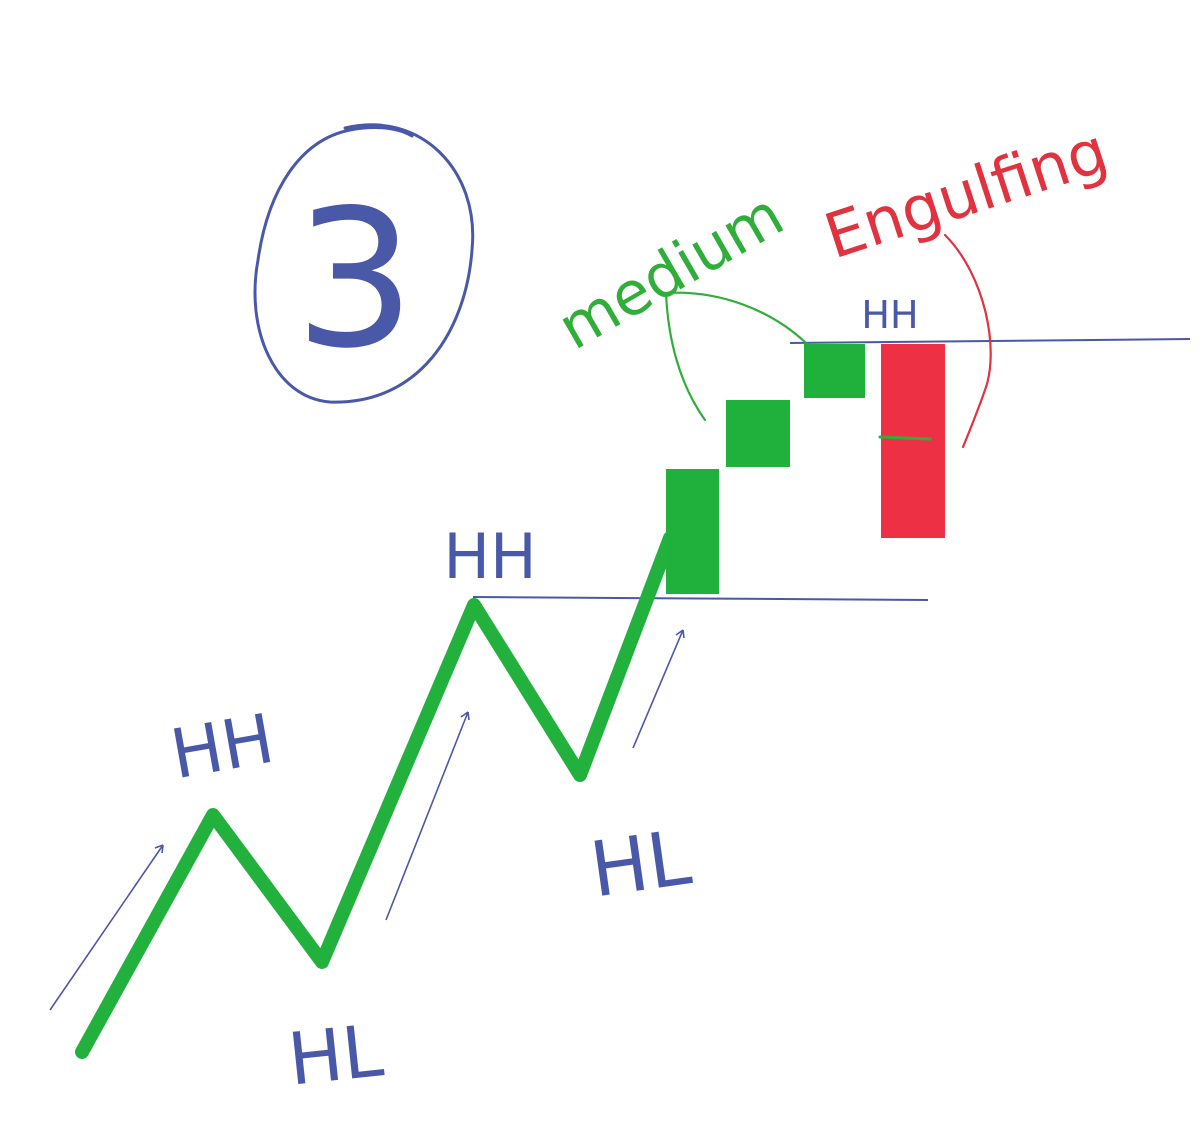 The height and width of the screenshot is (1131, 1200). I want to click on label-higher-high-3: HH, so click(889, 315).